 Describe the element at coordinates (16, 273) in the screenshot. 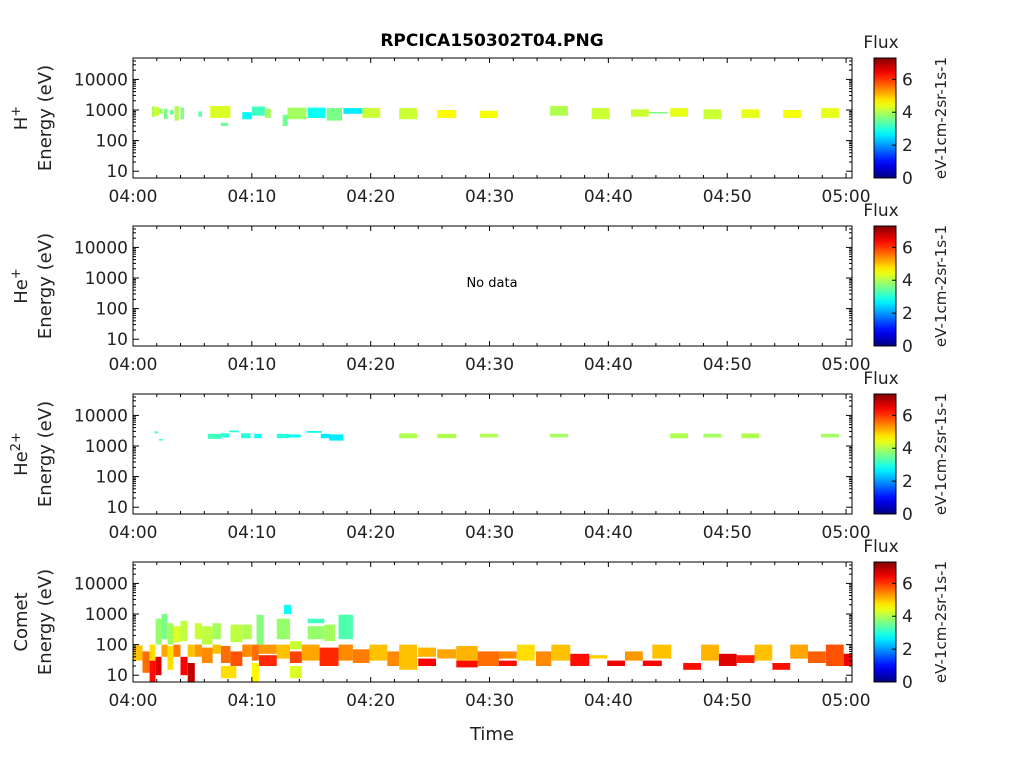

I see `species-charge: +` at that location.